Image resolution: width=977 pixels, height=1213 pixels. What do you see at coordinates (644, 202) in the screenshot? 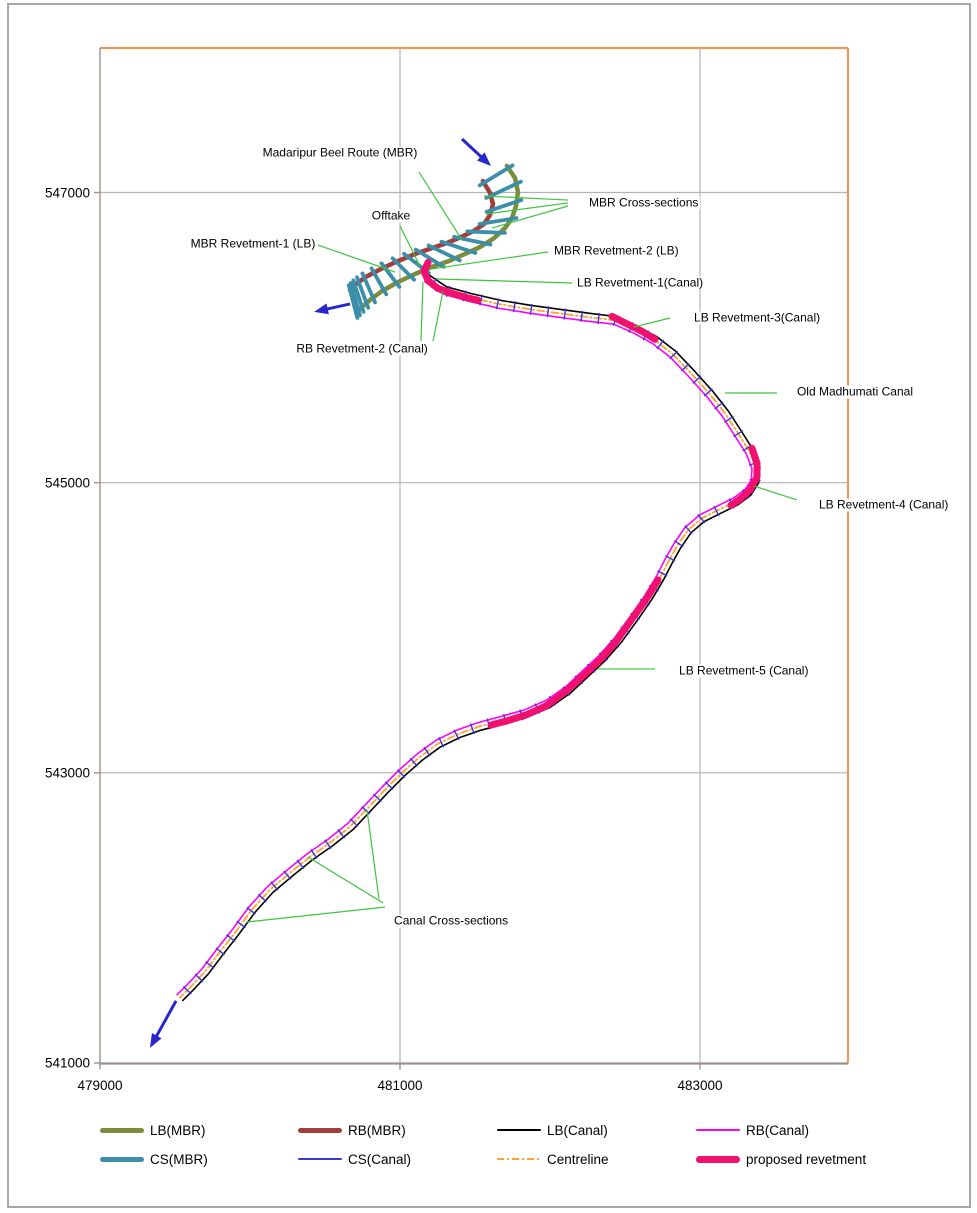
I see `annotation-mbr-cross-sections: MBR Cross-sections` at bounding box center [644, 202].